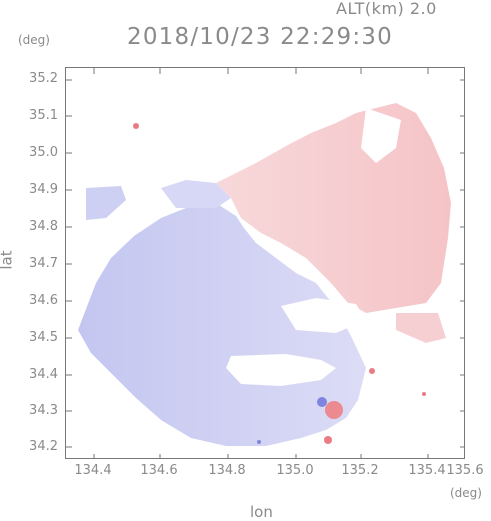 The image size is (491, 521). I want to click on x-axis-title: lon, so click(261, 512).